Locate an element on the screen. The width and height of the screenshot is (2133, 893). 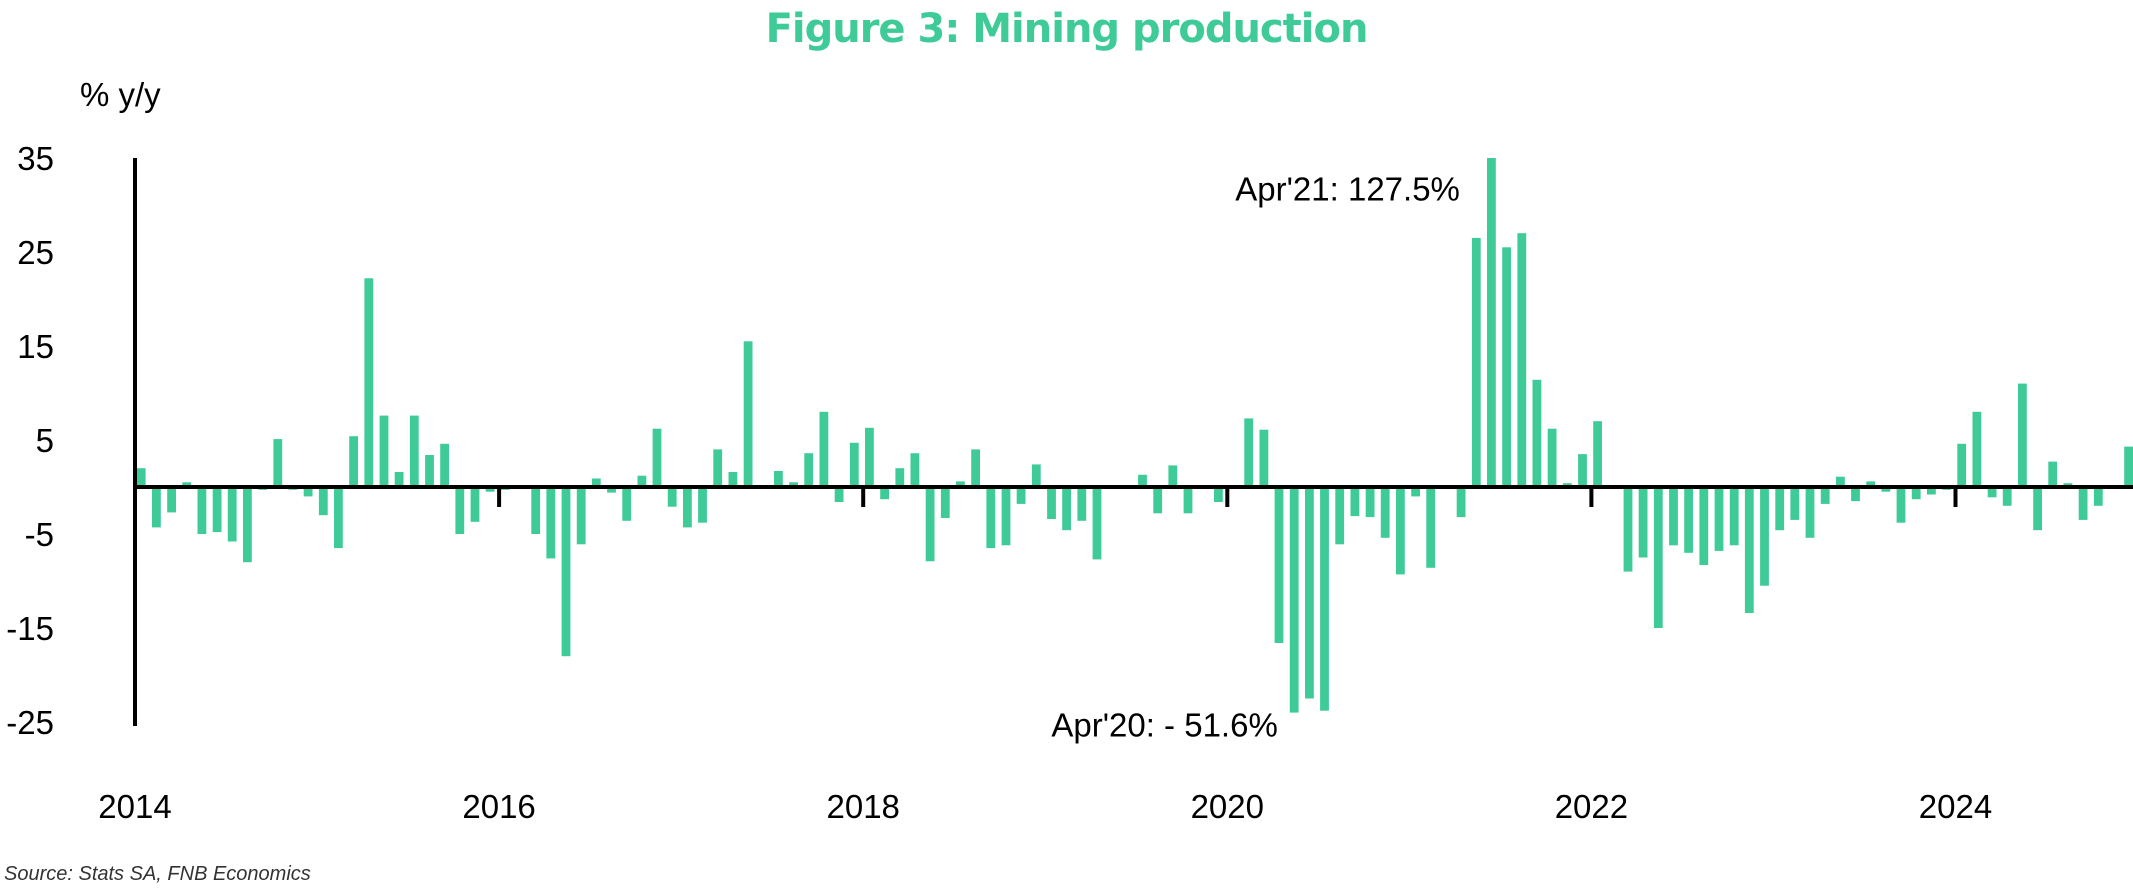
y-tick-label: -5 is located at coordinates (39, 534).